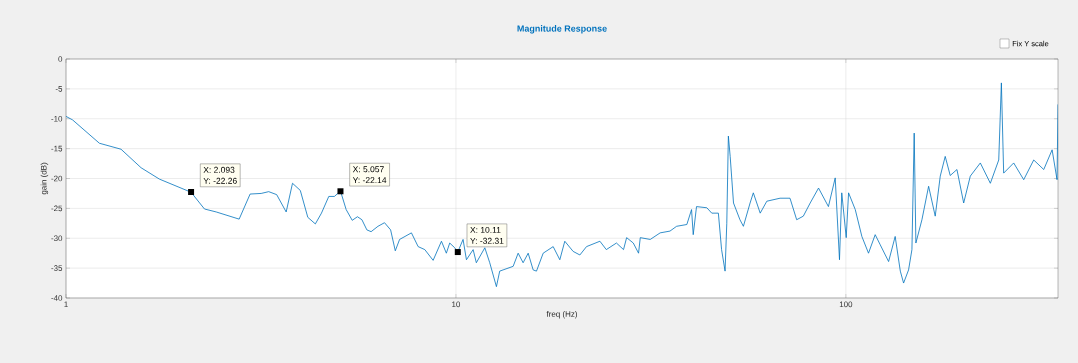  What do you see at coordinates (369, 180) in the screenshot?
I see `annotation: Y: -22.14` at bounding box center [369, 180].